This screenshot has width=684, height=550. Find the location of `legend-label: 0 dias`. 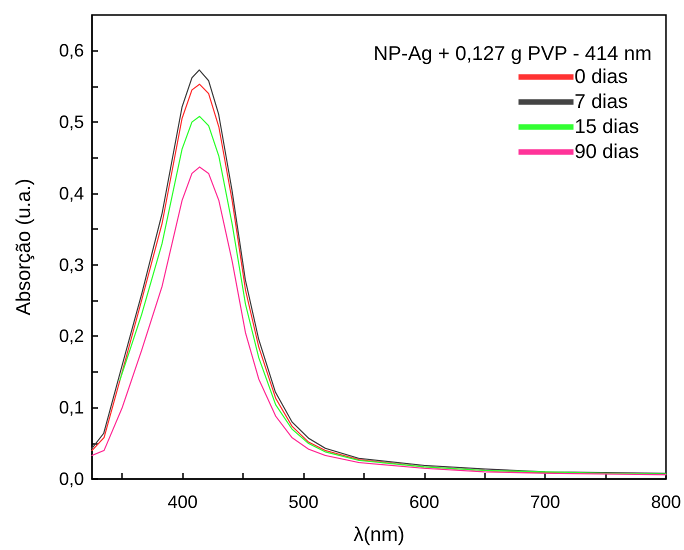

legend-label: 0 dias is located at coordinates (601, 77).